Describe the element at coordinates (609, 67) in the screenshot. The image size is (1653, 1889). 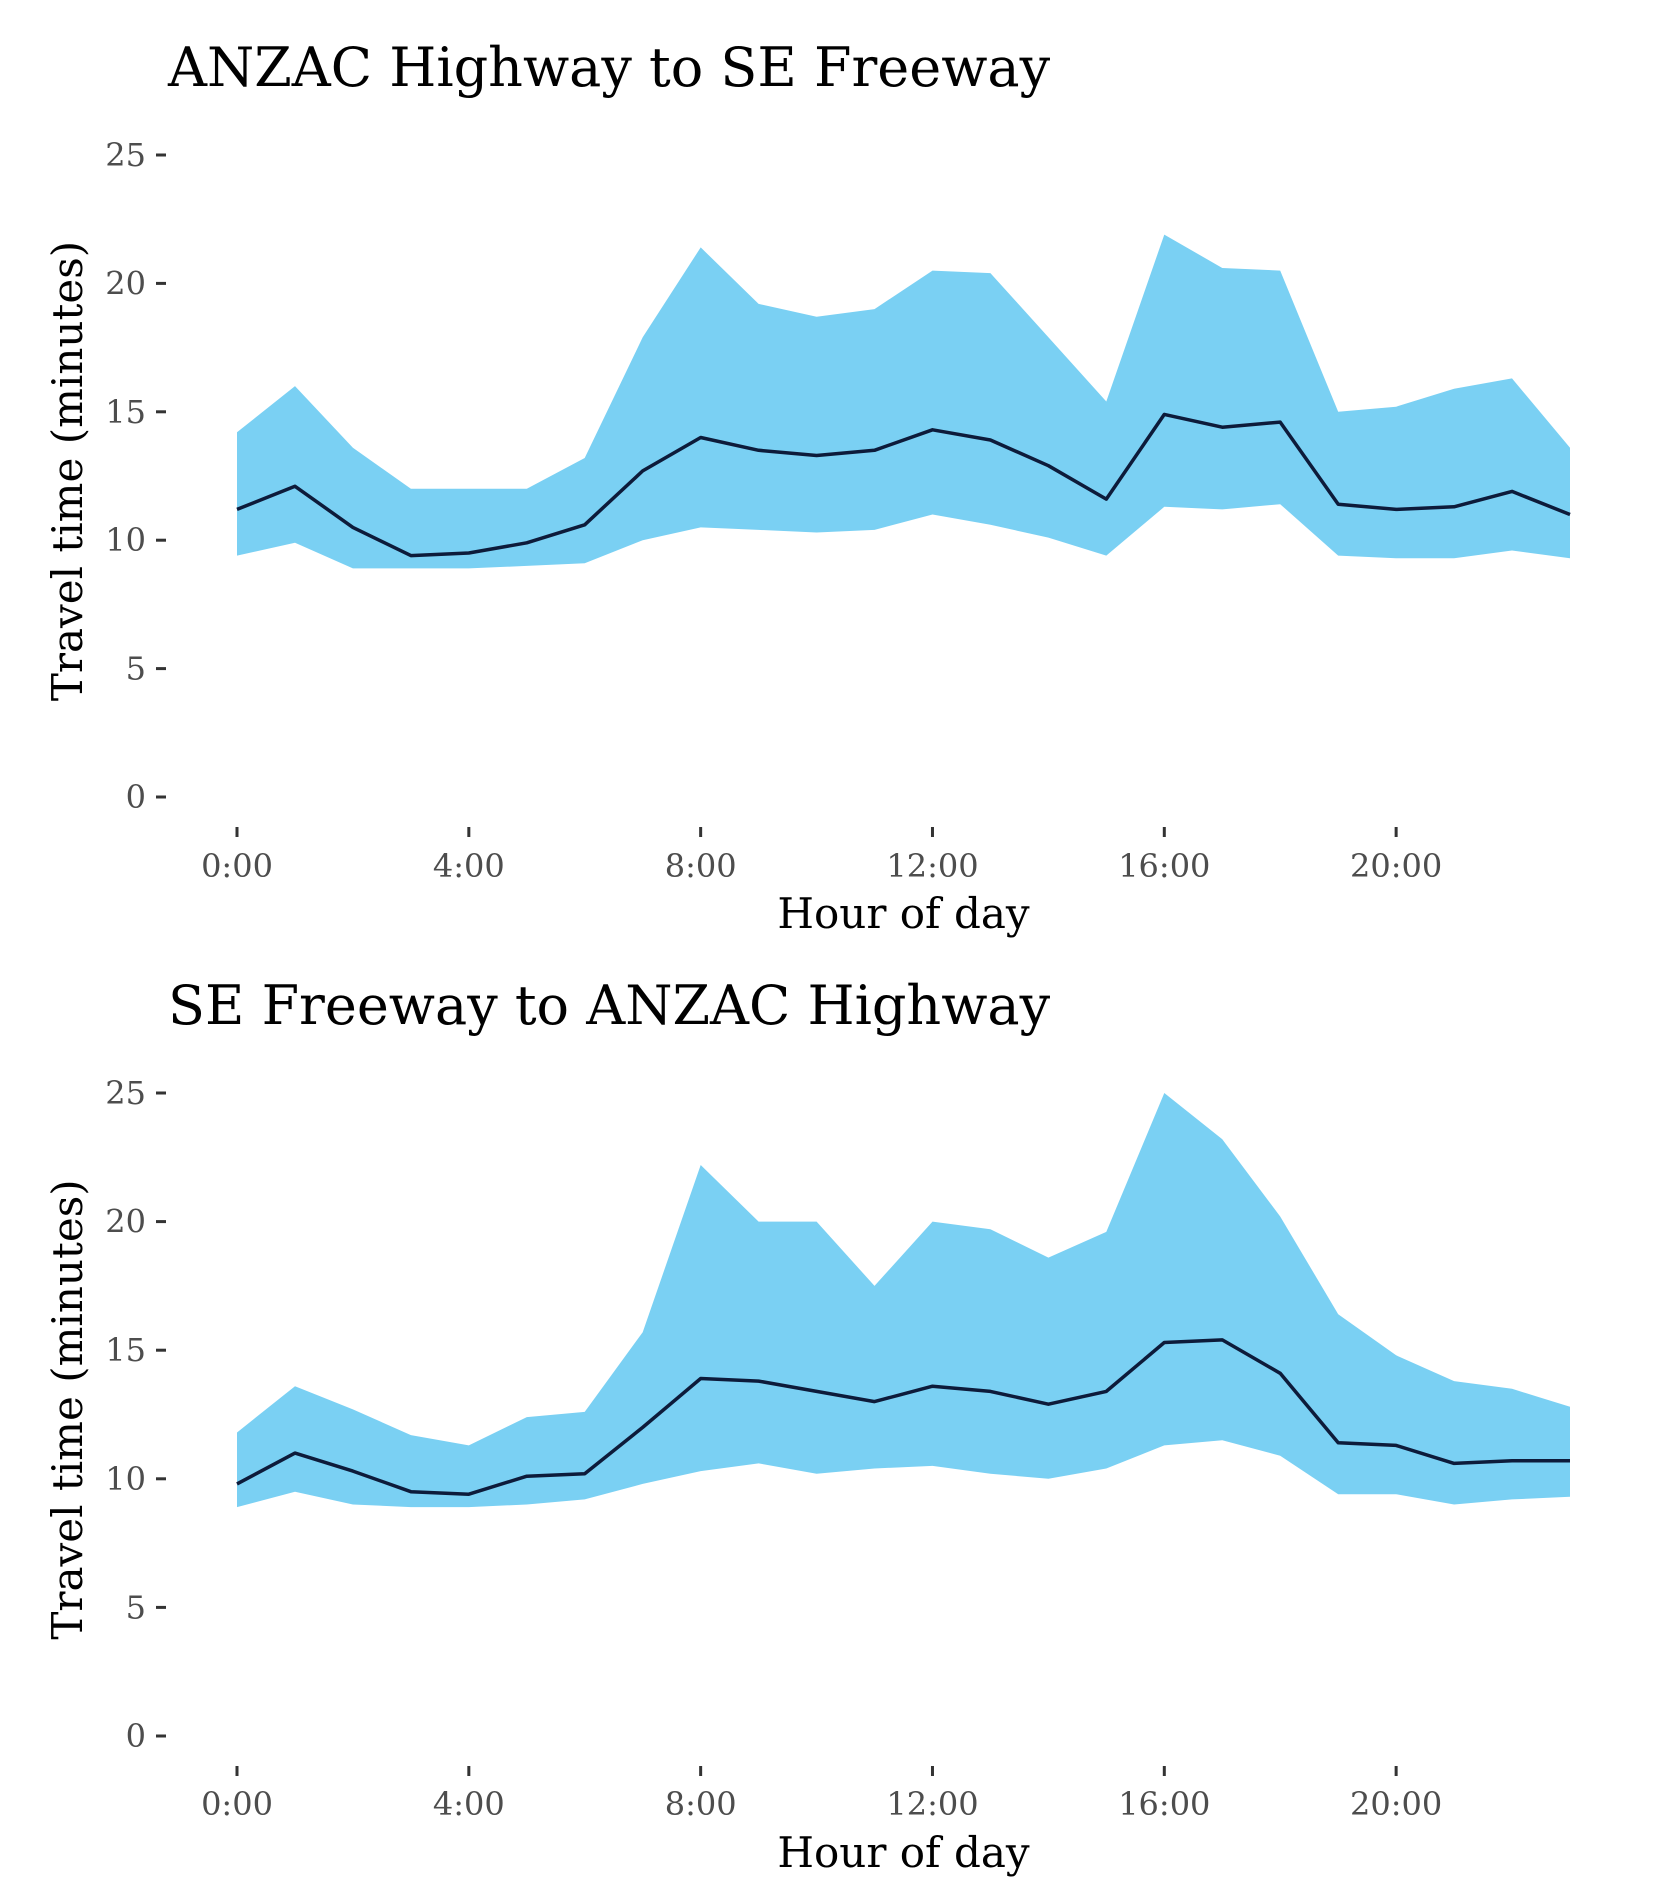
I see `chart-title: ANZAC Highway to SE Freeway` at that location.